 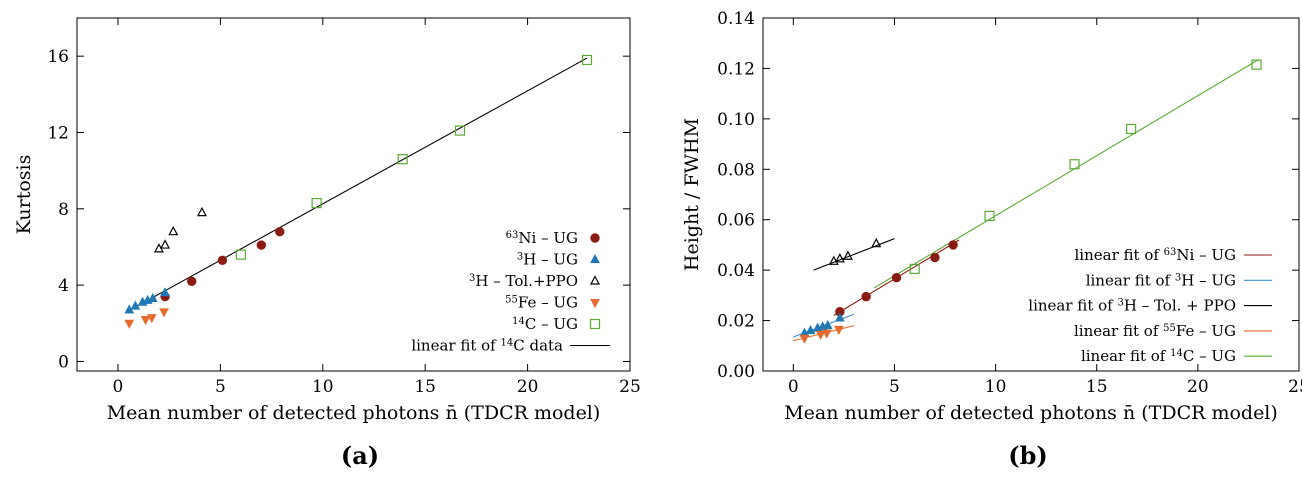 I want to click on y-tick-label: 4, so click(x=63, y=286).